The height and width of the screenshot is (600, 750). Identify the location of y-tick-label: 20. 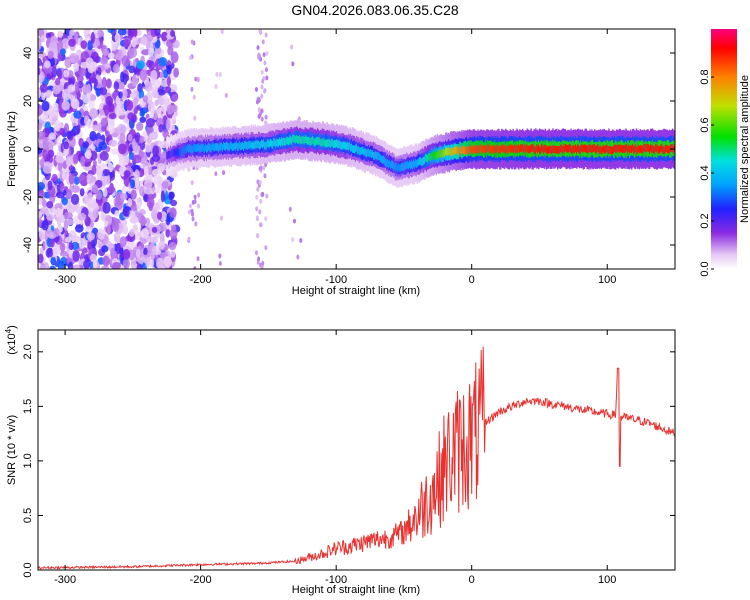
(28, 101).